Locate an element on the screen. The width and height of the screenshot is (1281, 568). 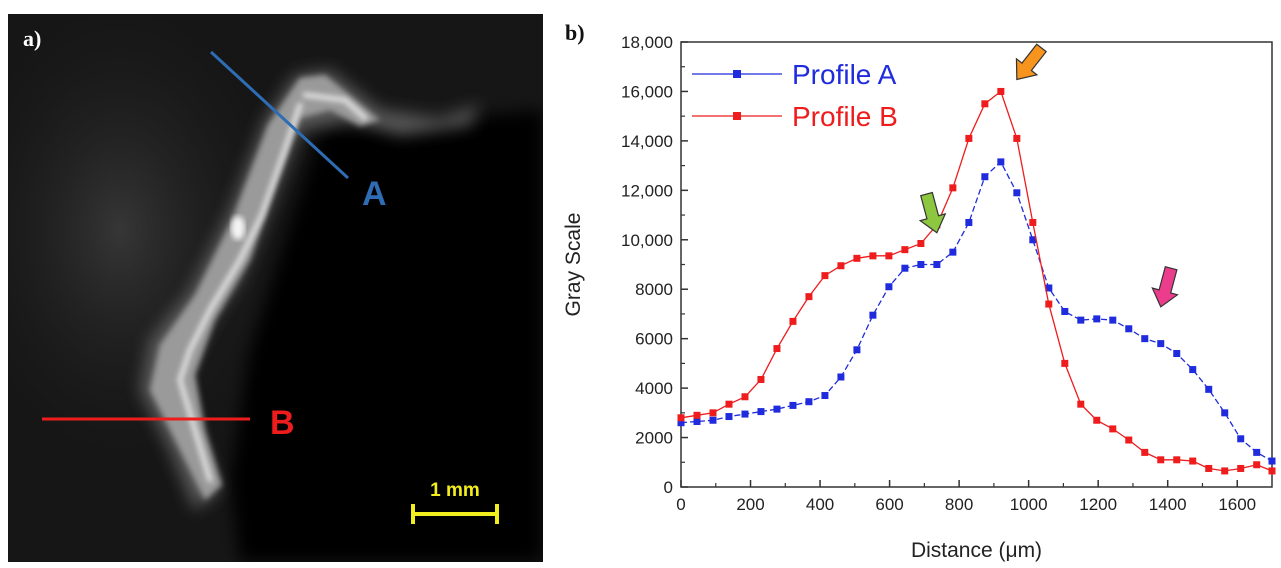
x-tick-label: 0 is located at coordinates (680, 504).